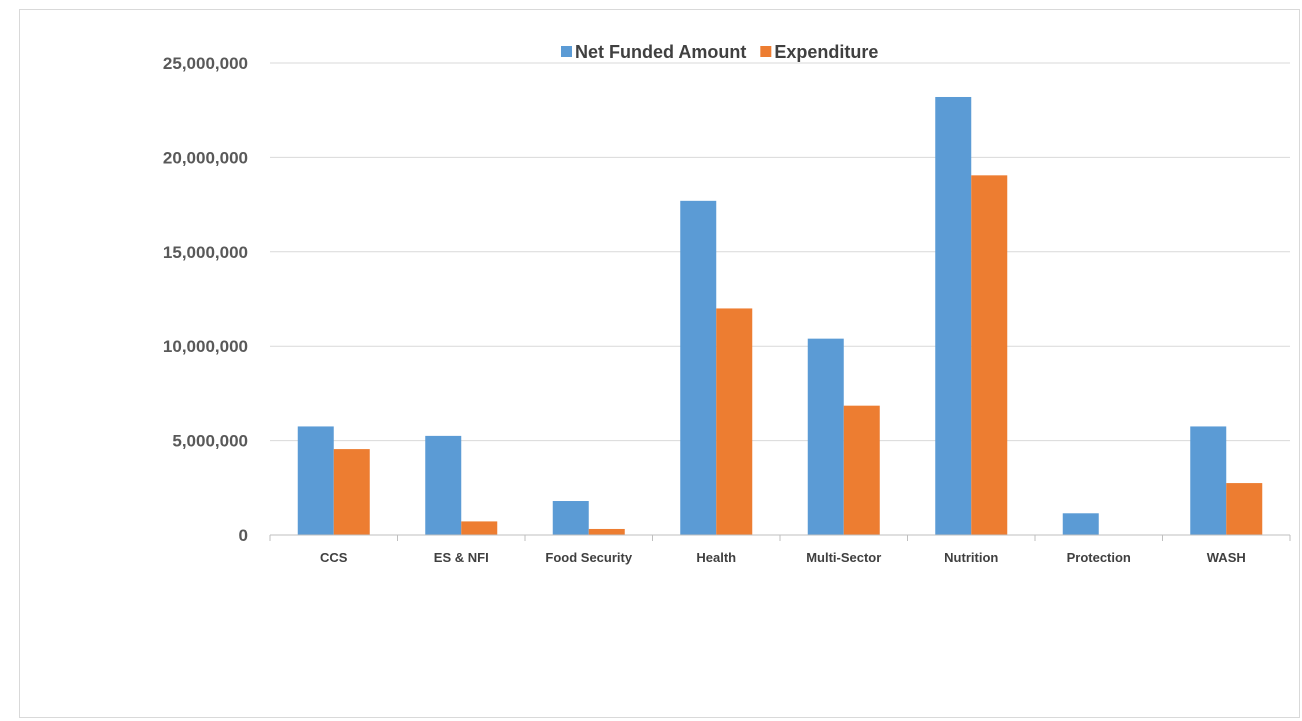 Image resolution: width=1302 pixels, height=721 pixels. I want to click on legend-label: Expenditure, so click(826, 52).